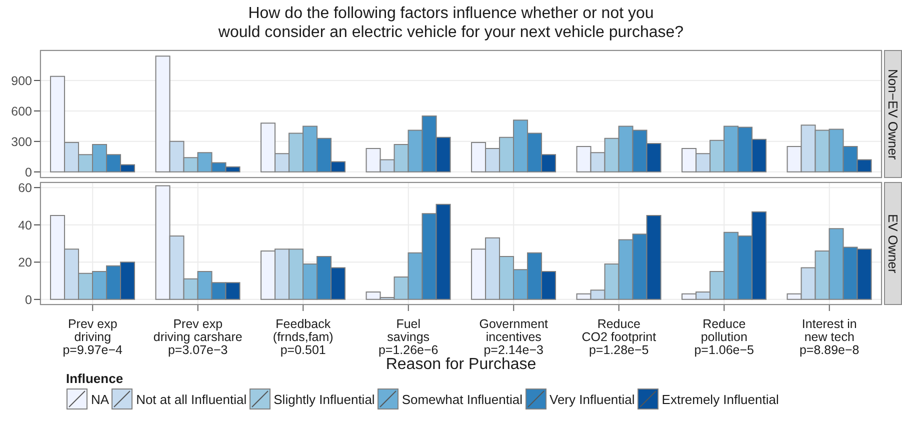  I want to click on x-tick-label: Reduce pollution p=1.06e−5, so click(724, 337).